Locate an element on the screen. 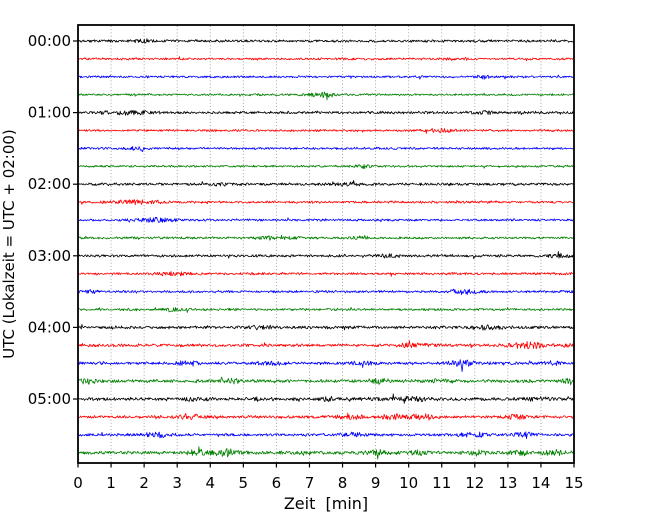 This screenshot has height=520, width=650. x-tick-label-8: 8 is located at coordinates (343, 483).